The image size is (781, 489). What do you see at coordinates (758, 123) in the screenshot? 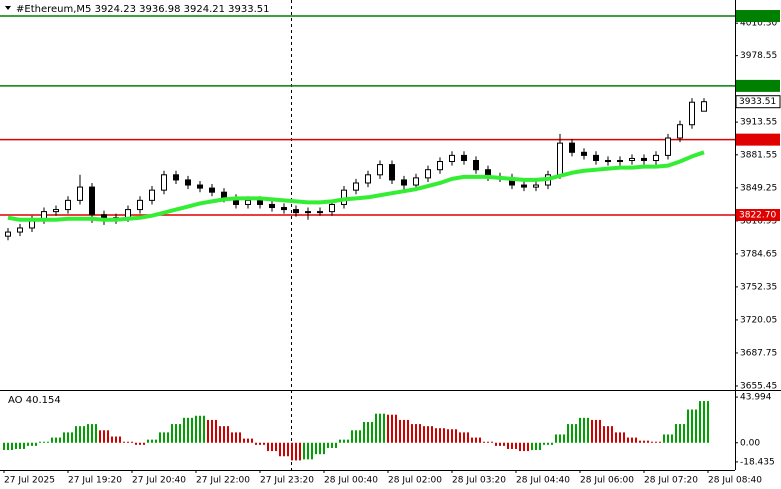
I see `y-tick-label: 3913.55` at bounding box center [758, 123].